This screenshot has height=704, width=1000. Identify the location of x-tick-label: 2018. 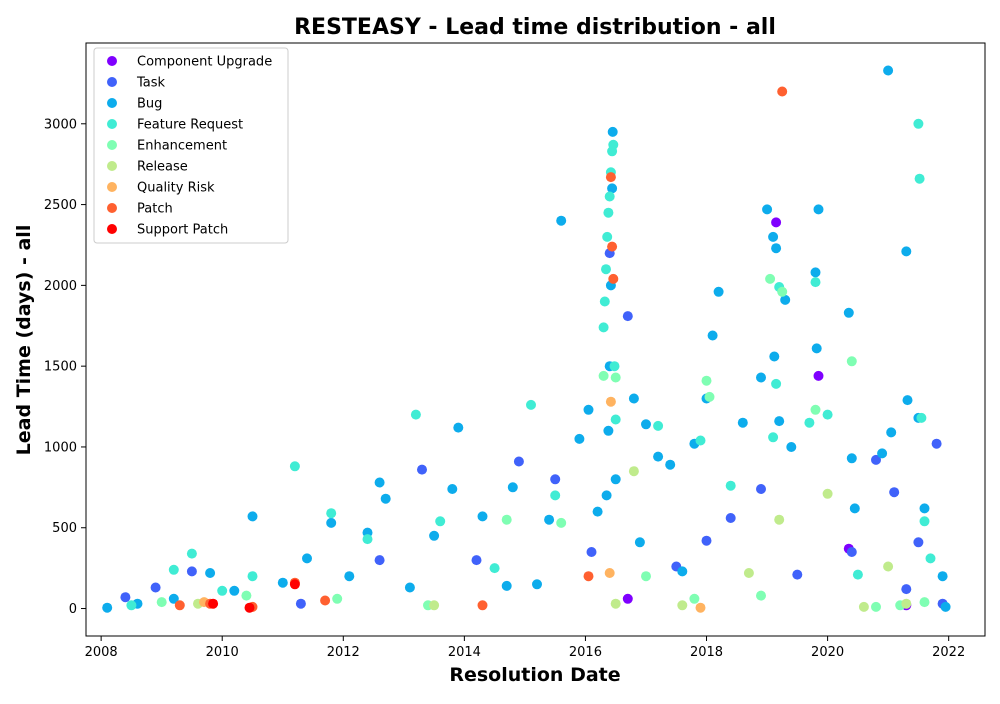
(706, 652).